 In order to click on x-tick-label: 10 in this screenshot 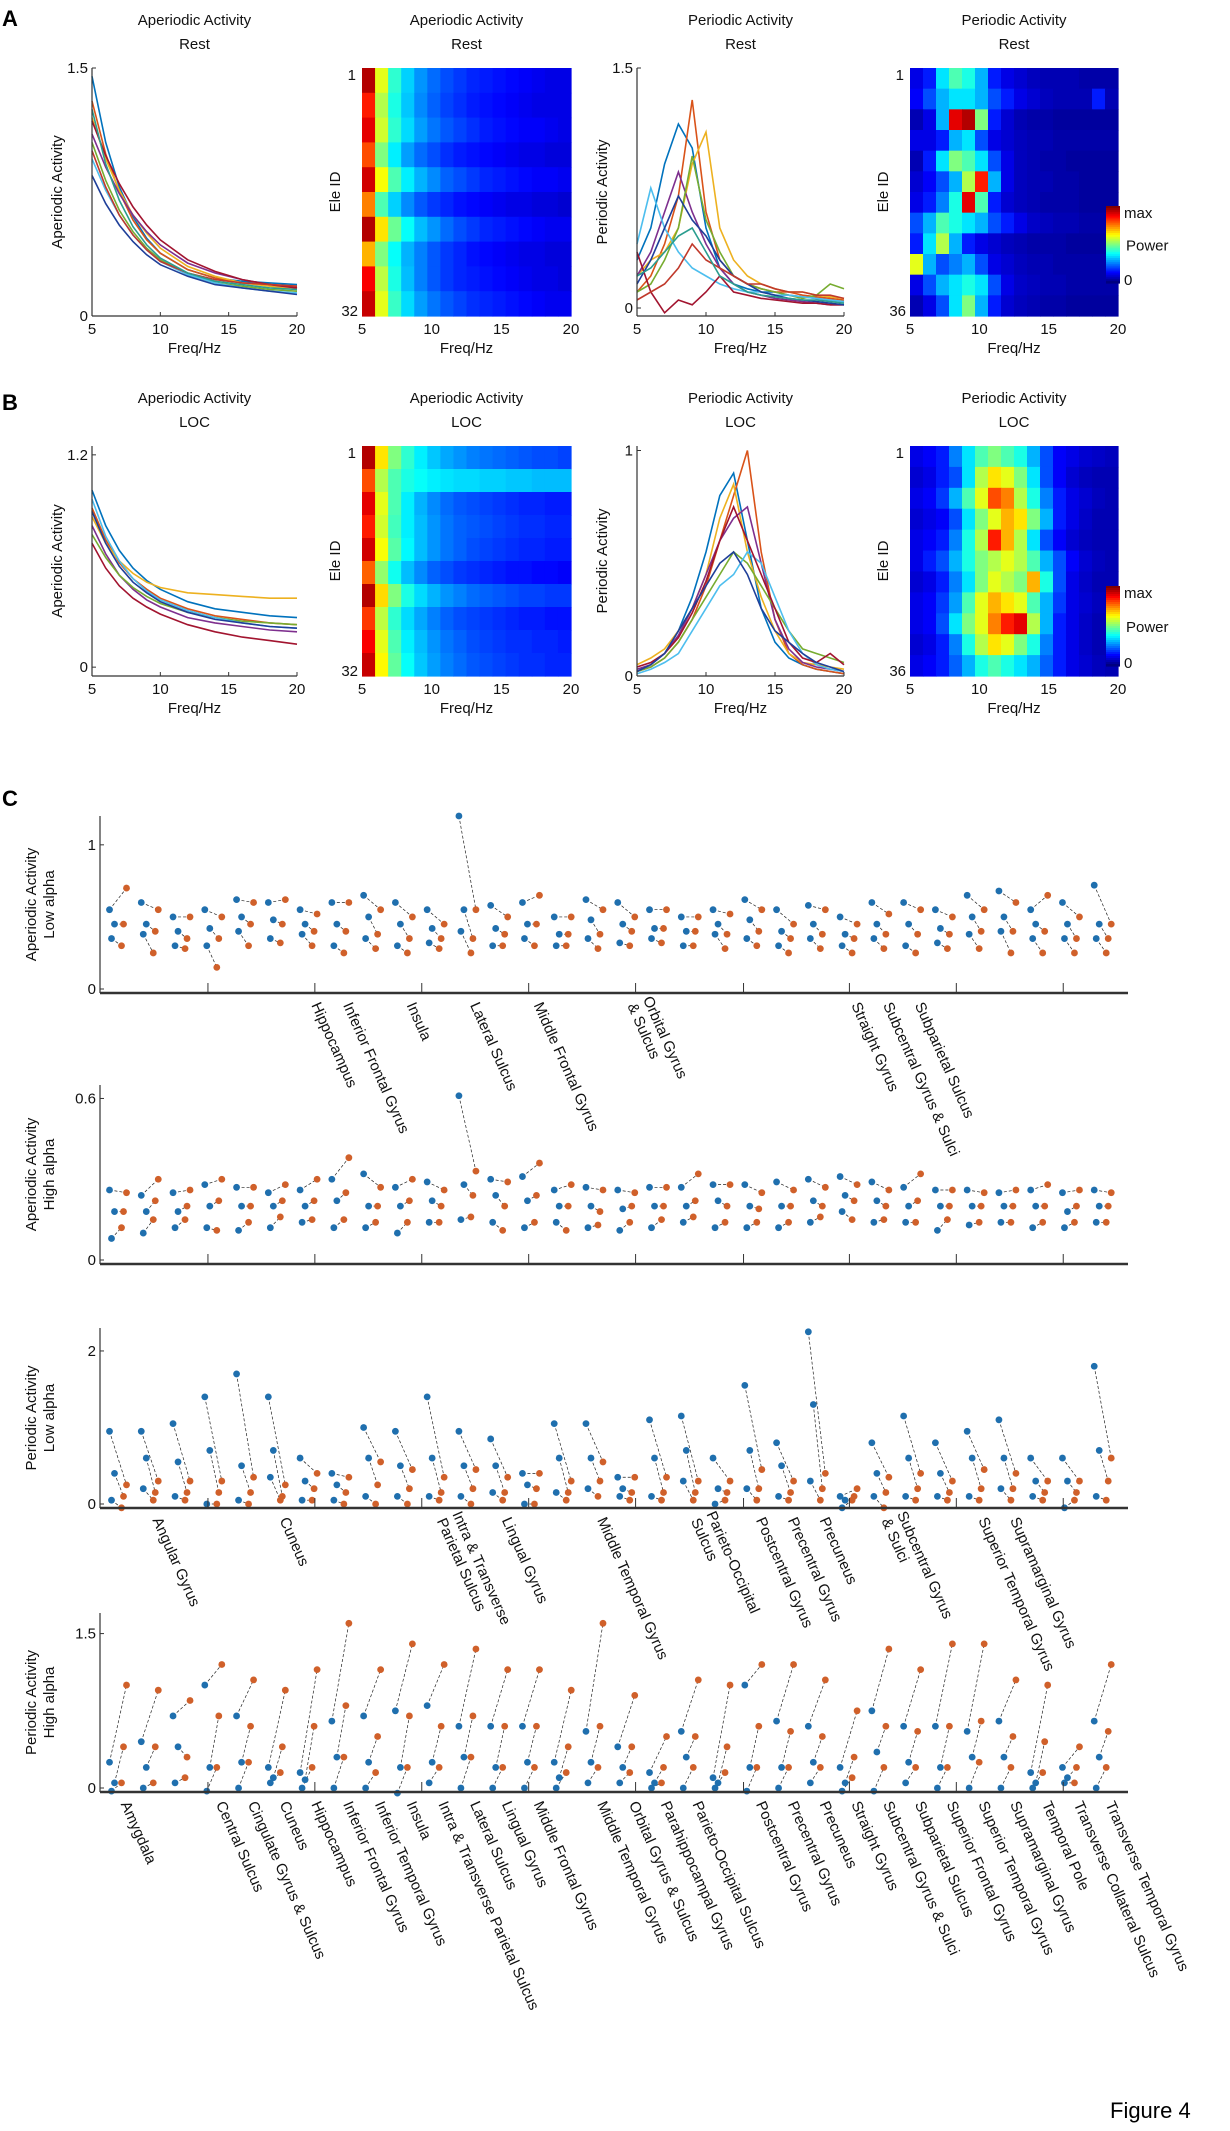, I will do `click(431, 689)`.